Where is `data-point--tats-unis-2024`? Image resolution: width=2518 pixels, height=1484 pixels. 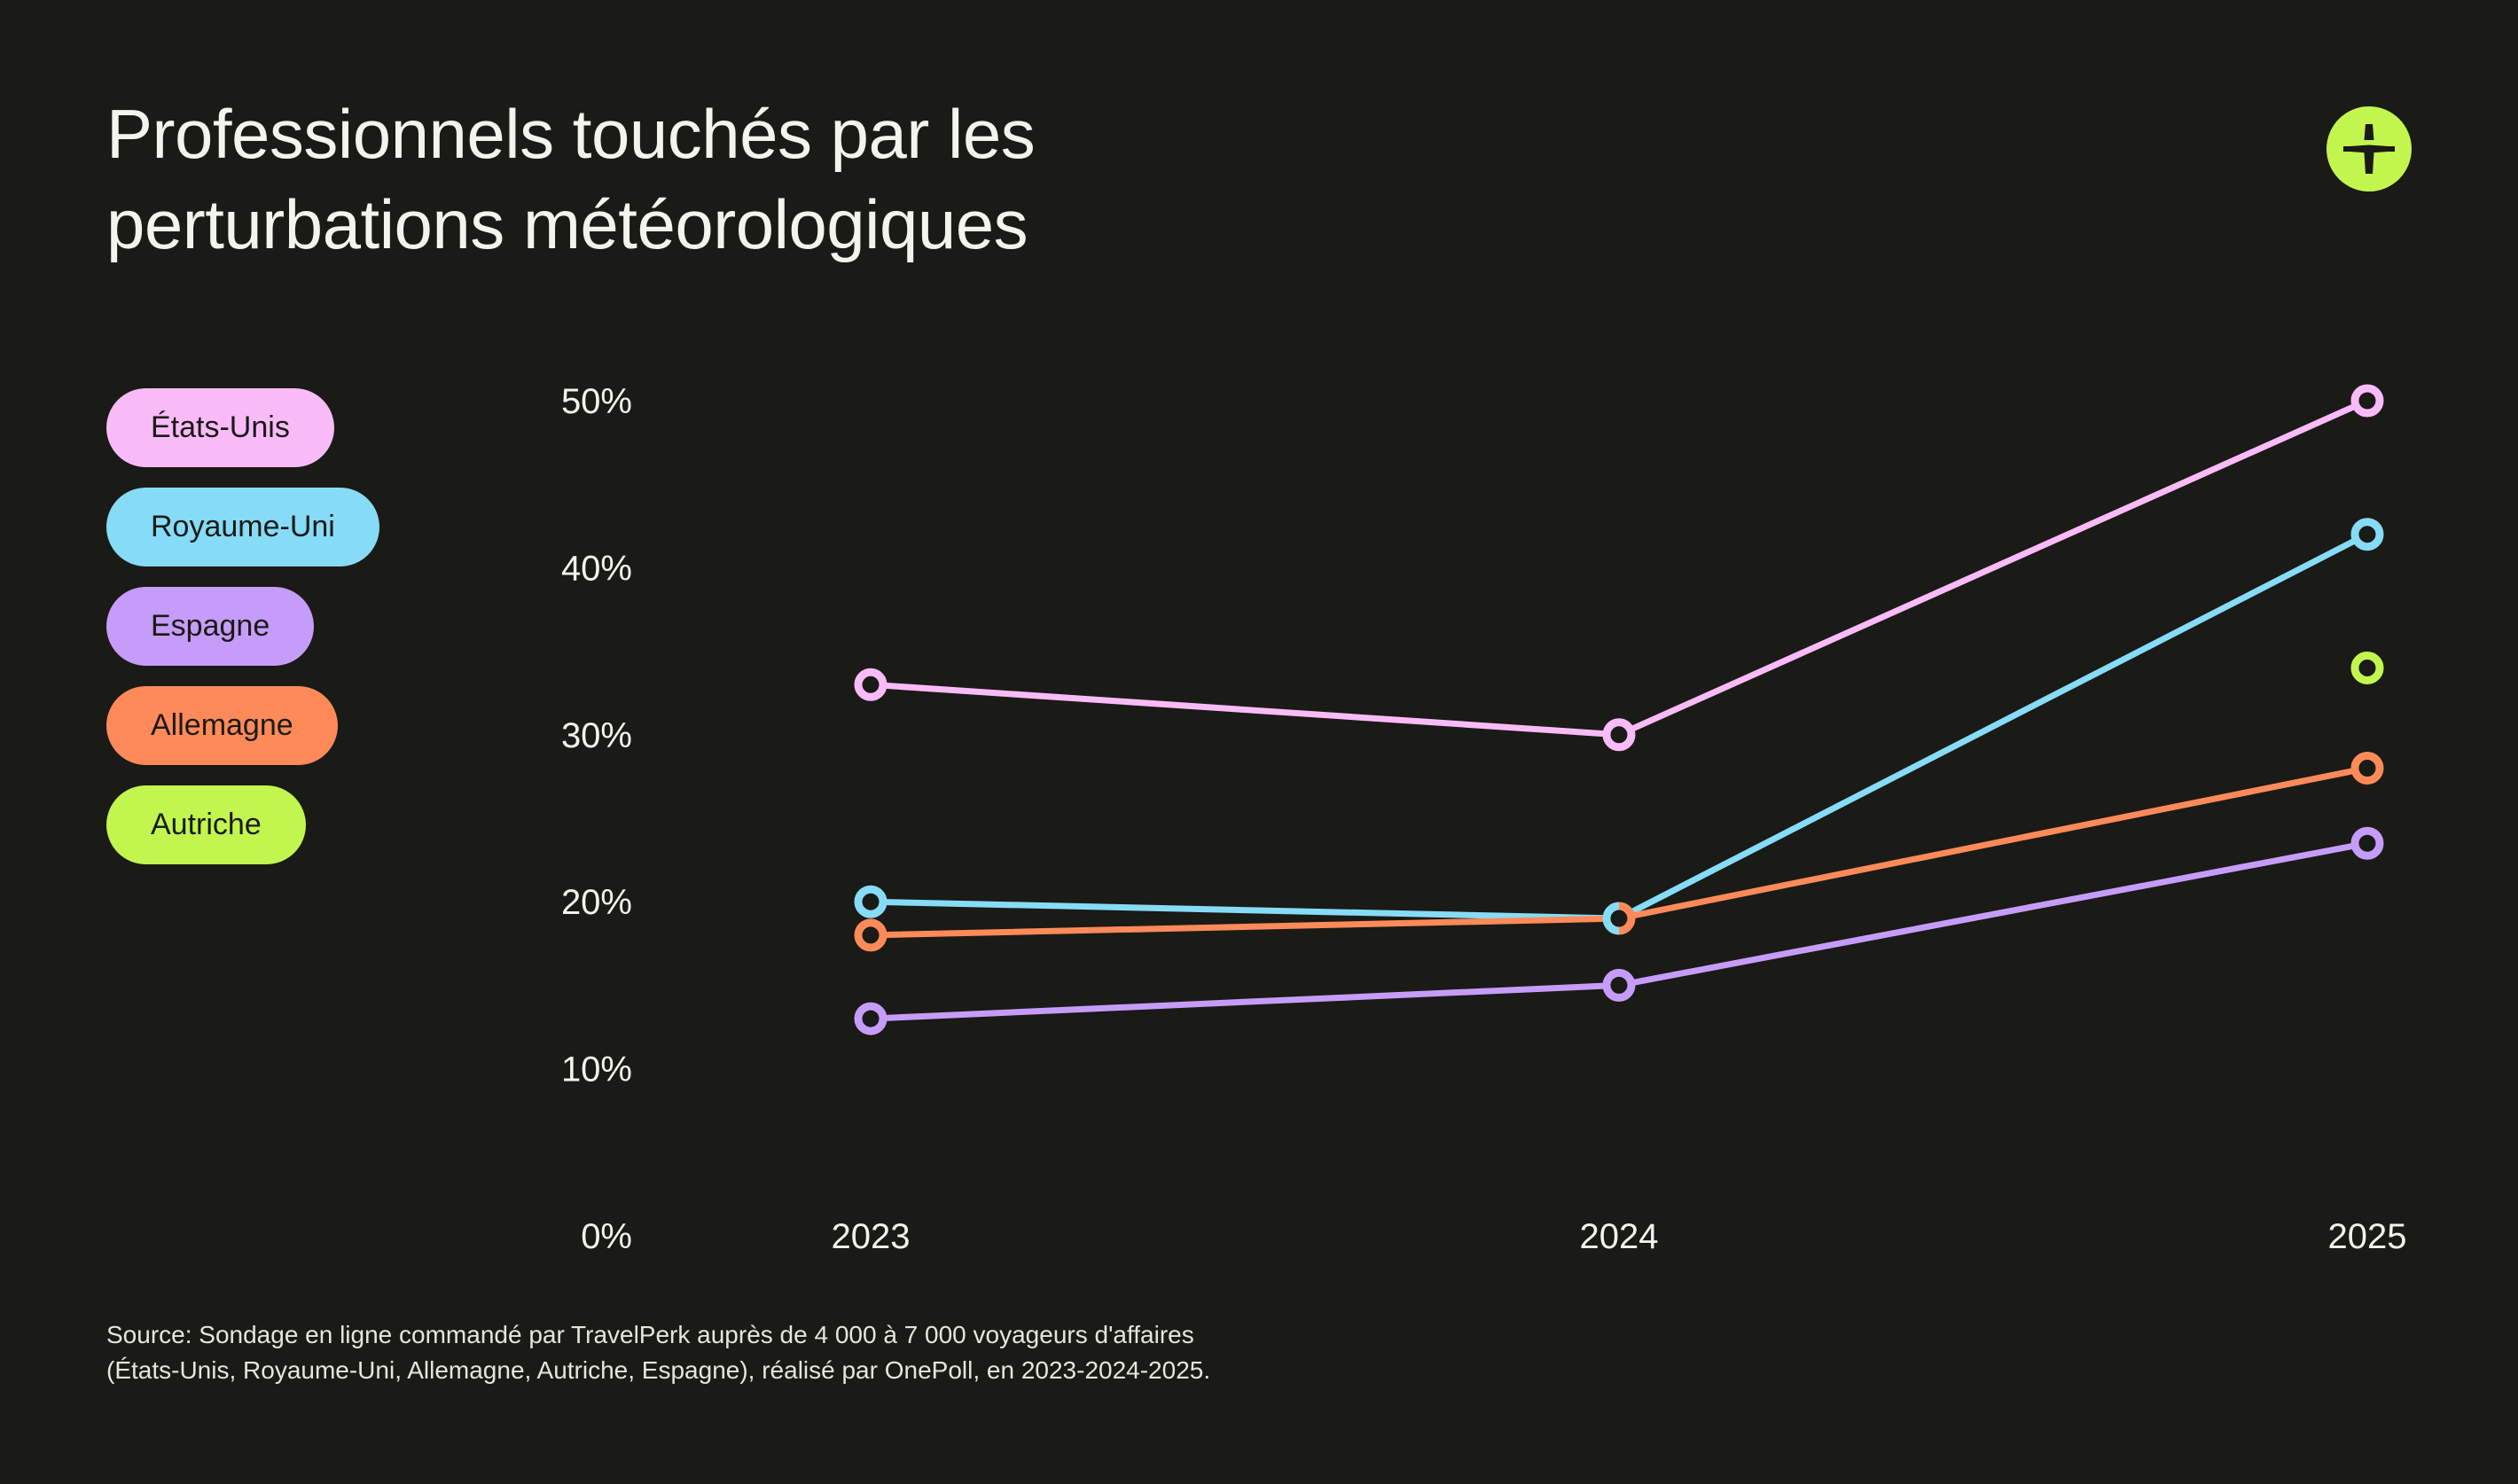
data-point--tats-unis-2024 is located at coordinates (1619, 735).